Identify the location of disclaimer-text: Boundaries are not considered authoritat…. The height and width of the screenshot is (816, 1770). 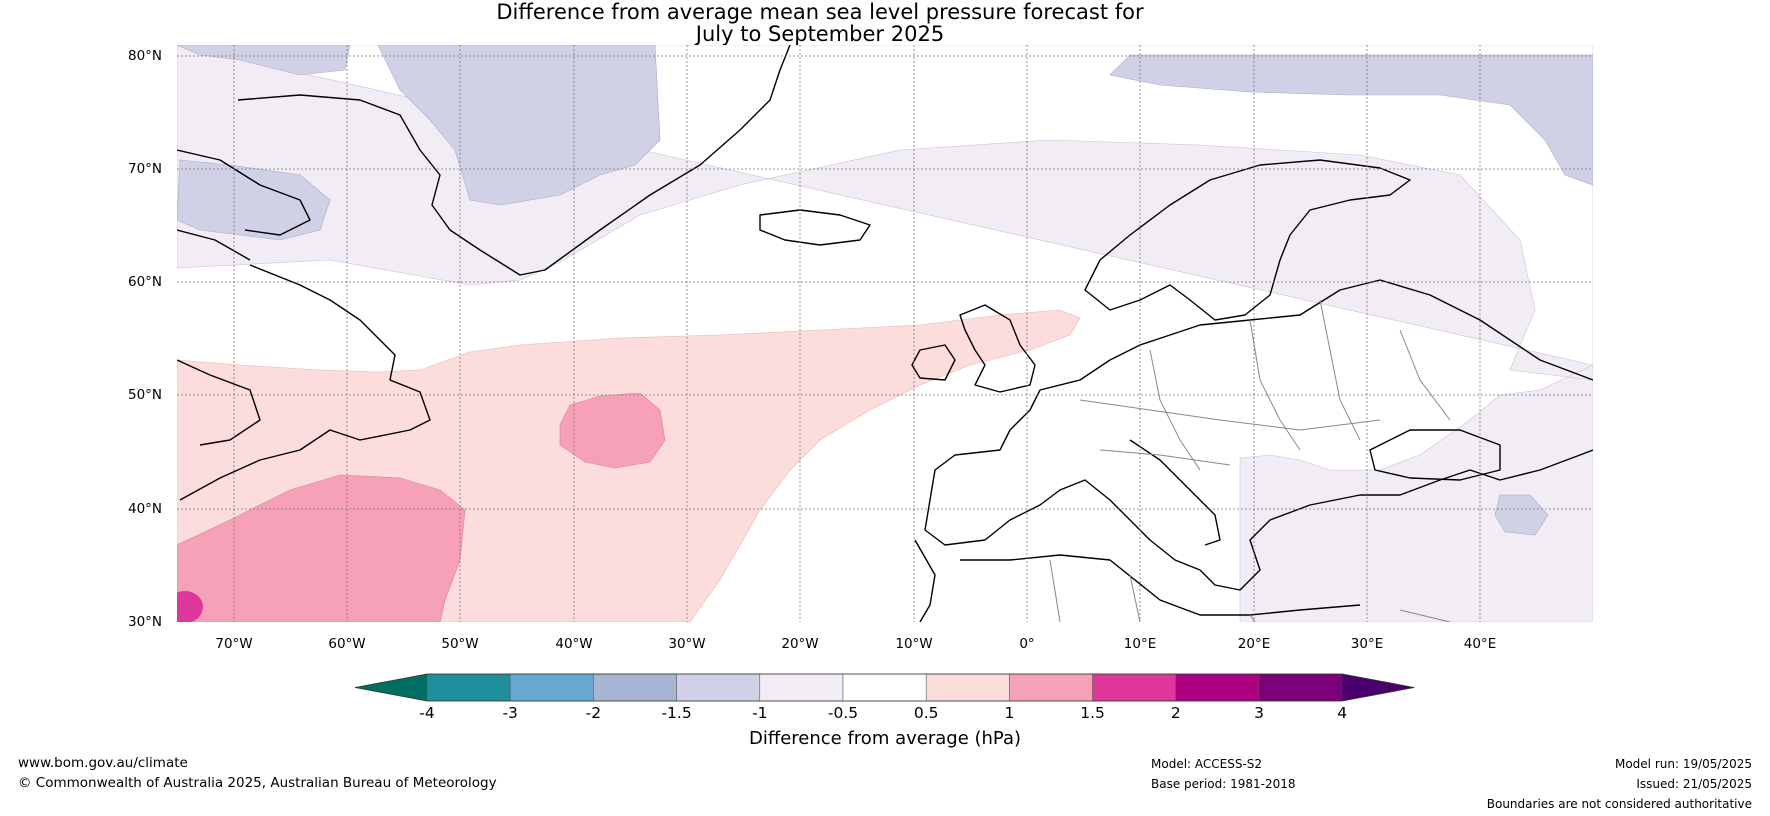
(1619, 804).